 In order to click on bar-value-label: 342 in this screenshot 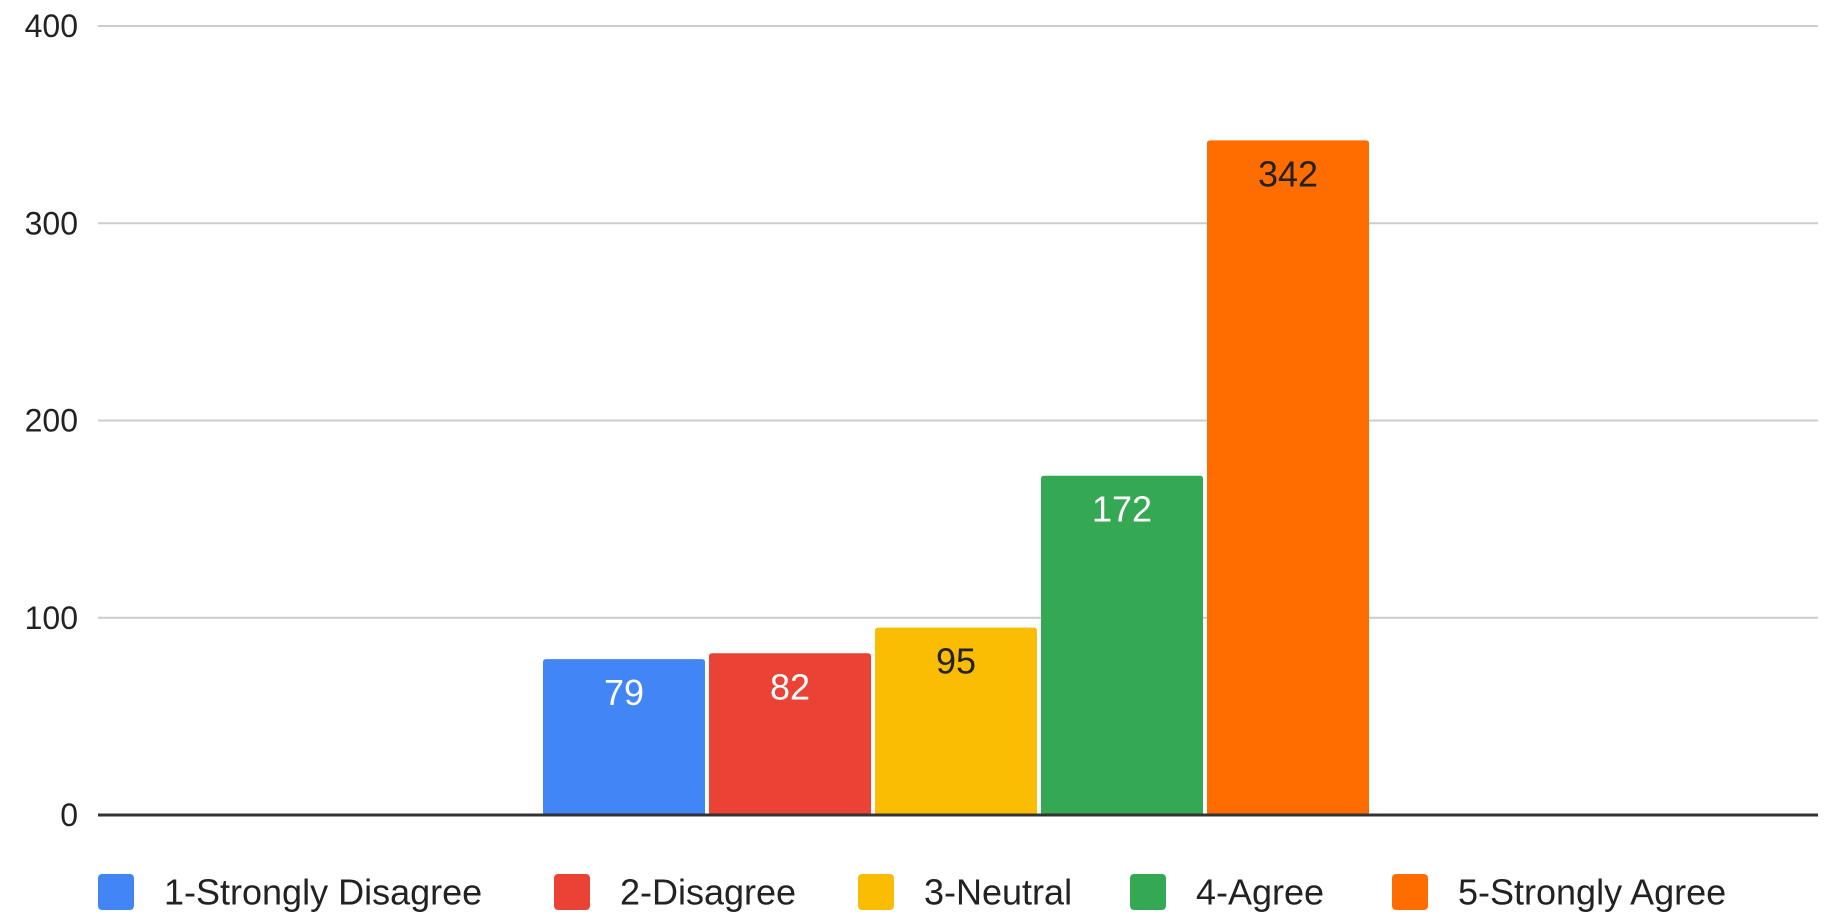, I will do `click(1288, 173)`.